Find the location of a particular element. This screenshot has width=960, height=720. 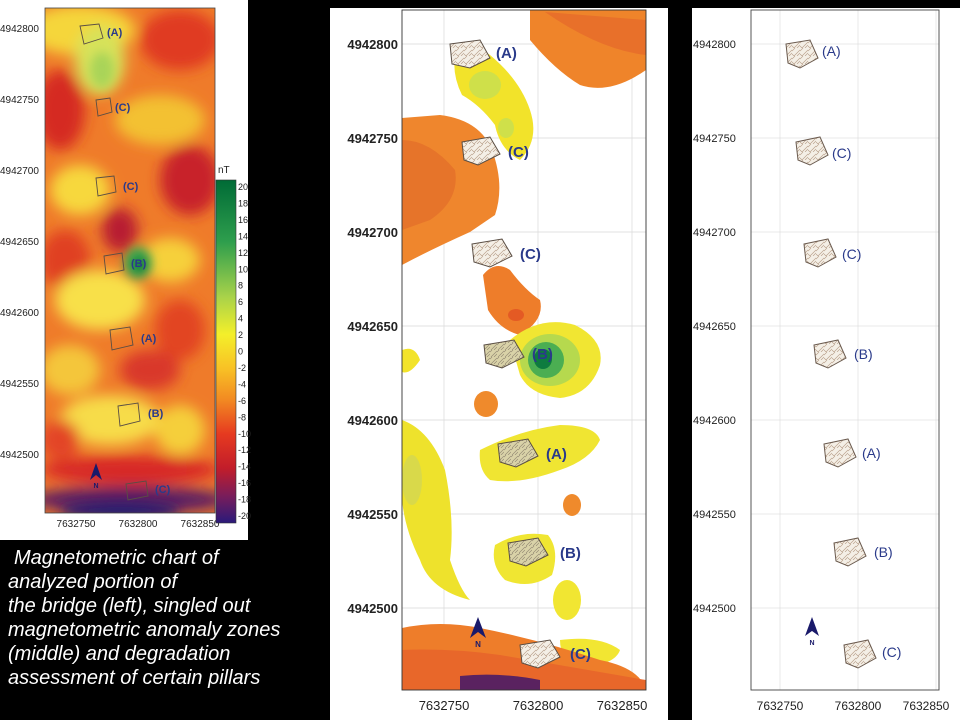

middle-pillars is located at coordinates (505, 354).